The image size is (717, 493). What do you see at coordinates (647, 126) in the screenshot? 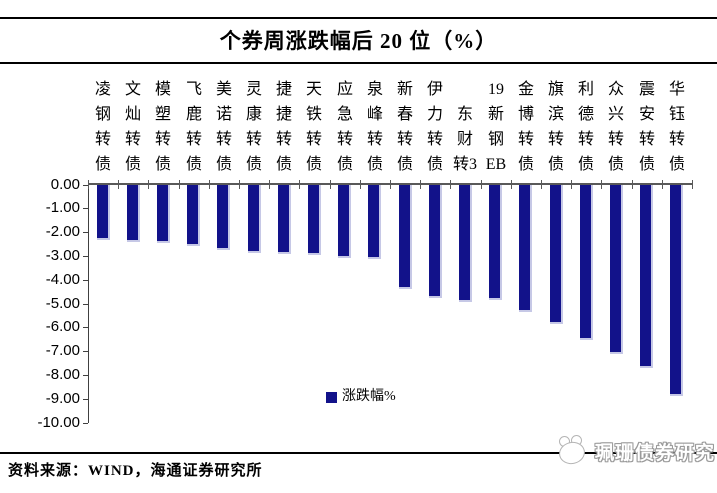
I see `category-label: 震安转债` at bounding box center [647, 126].